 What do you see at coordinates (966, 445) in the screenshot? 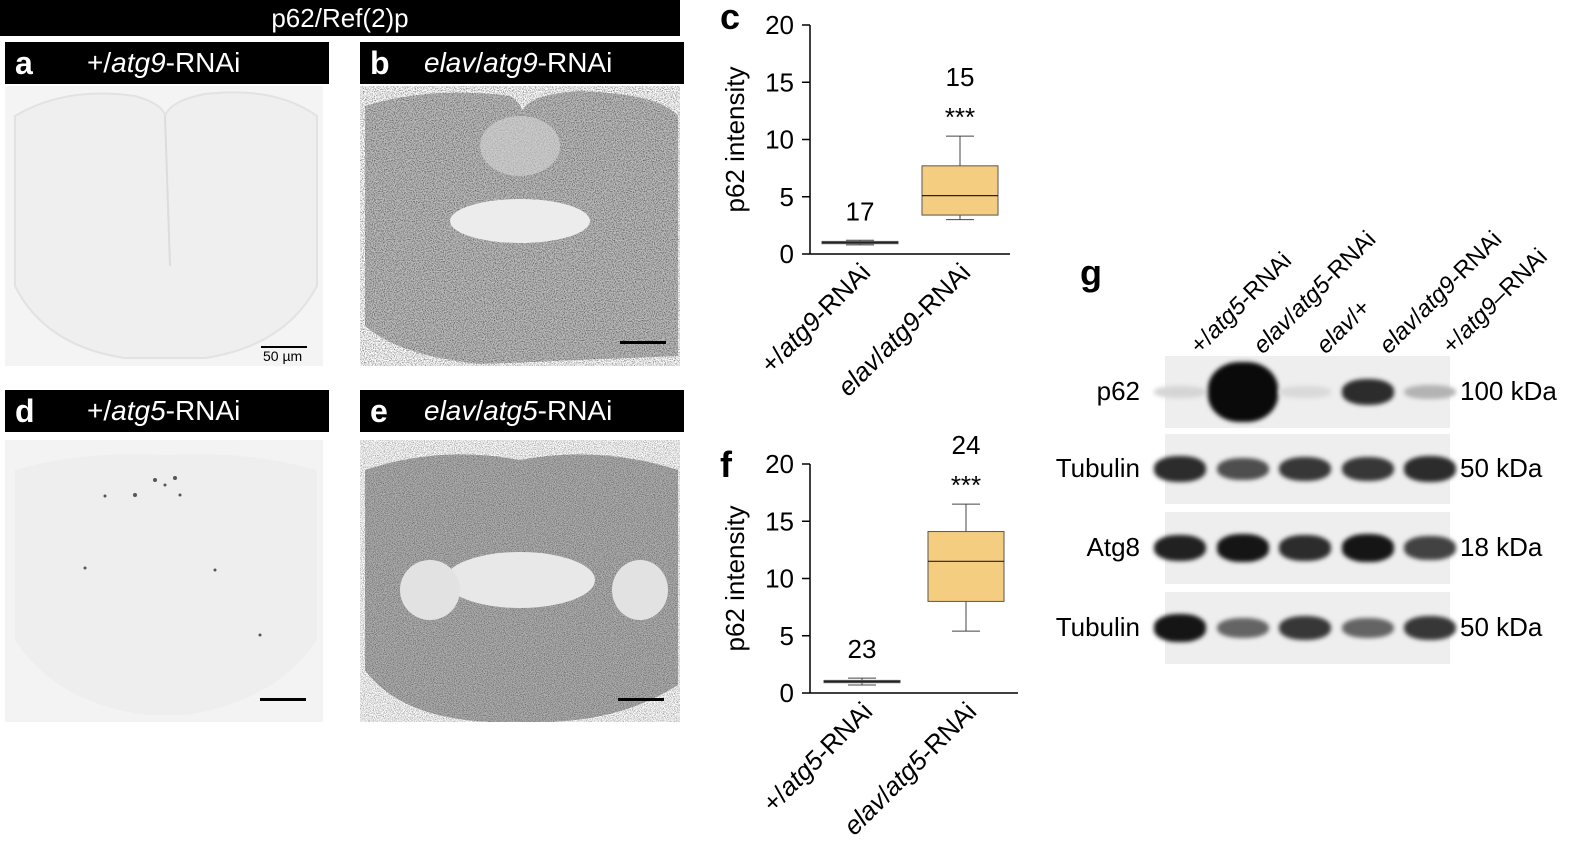
I see `n-label: 24` at bounding box center [966, 445].